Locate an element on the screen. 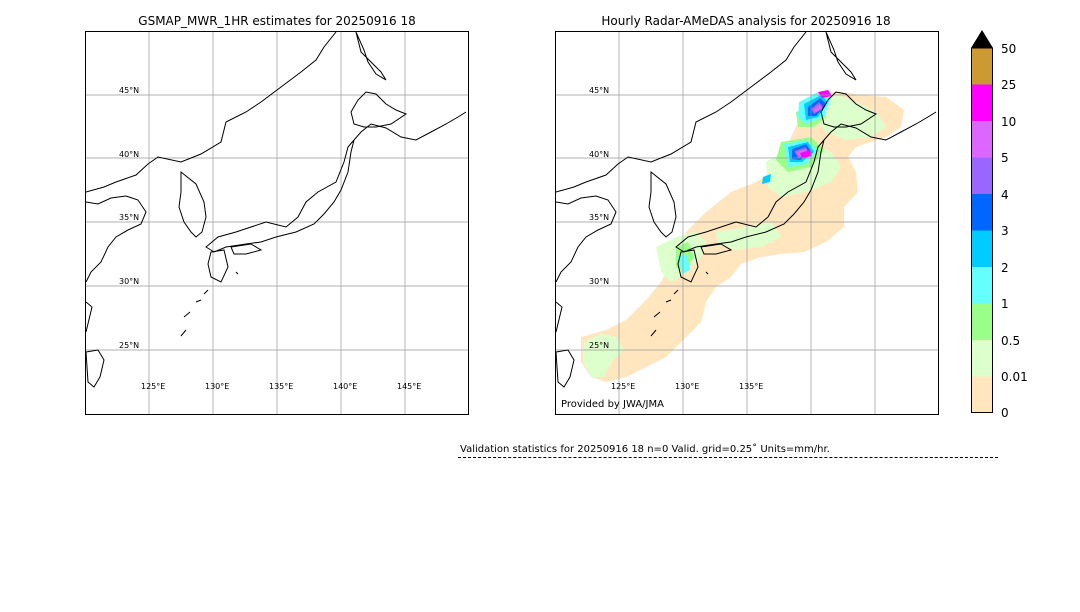 Image resolution: width=1080 pixels, height=612 pixels. colorbar-label-0-01: 0.01 is located at coordinates (1014, 377).